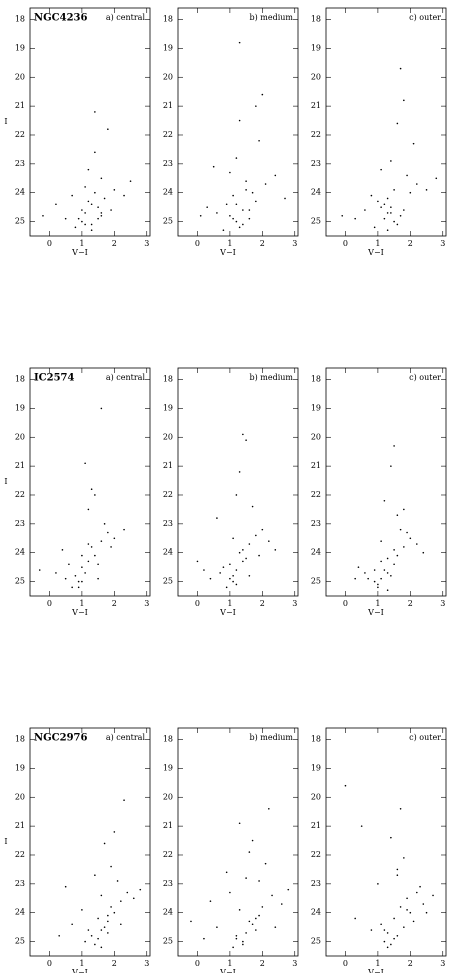 The image size is (450, 977). I want to click on y-axis-label: I, so click(5, 841).